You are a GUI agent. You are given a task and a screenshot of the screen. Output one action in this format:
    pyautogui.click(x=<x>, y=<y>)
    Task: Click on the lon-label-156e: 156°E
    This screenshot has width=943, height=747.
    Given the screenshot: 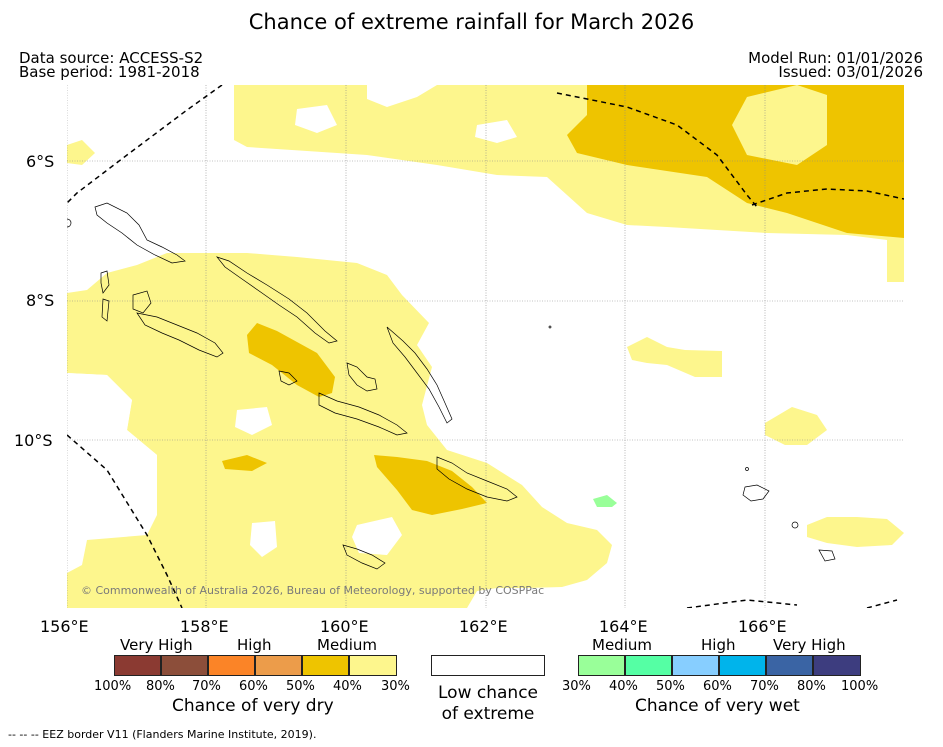 What is the action you would take?
    pyautogui.click(x=64, y=626)
    